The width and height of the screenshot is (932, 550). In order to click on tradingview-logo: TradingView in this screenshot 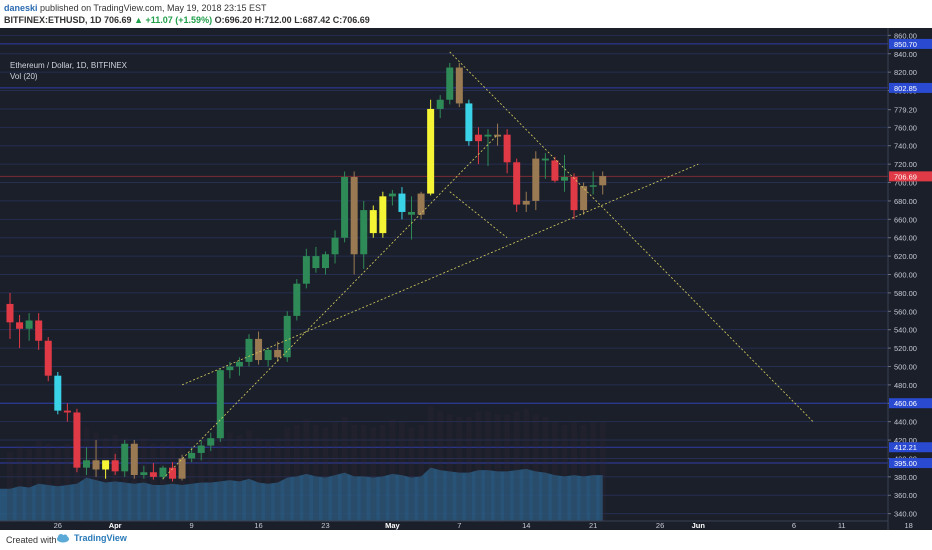, I will do `click(91, 538)`.